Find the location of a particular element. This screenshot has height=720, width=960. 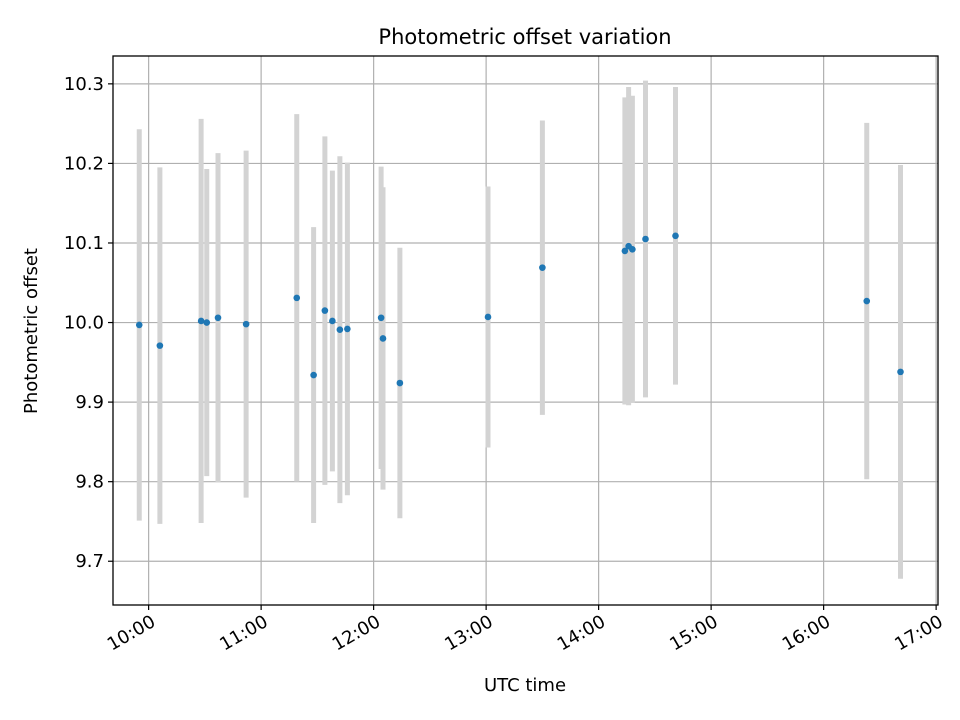

y-axis-label: Photometric offset is located at coordinates (31, 331).